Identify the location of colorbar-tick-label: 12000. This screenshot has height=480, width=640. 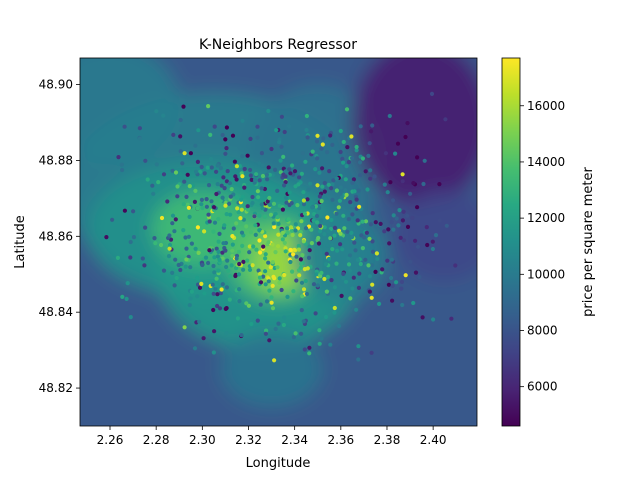
(546, 218).